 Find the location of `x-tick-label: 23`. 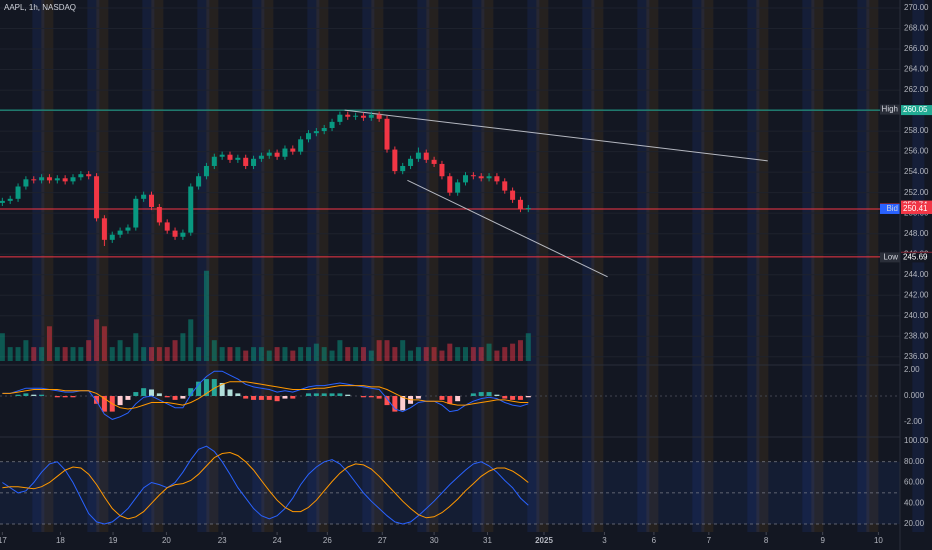

x-tick-label: 23 is located at coordinates (222, 540).